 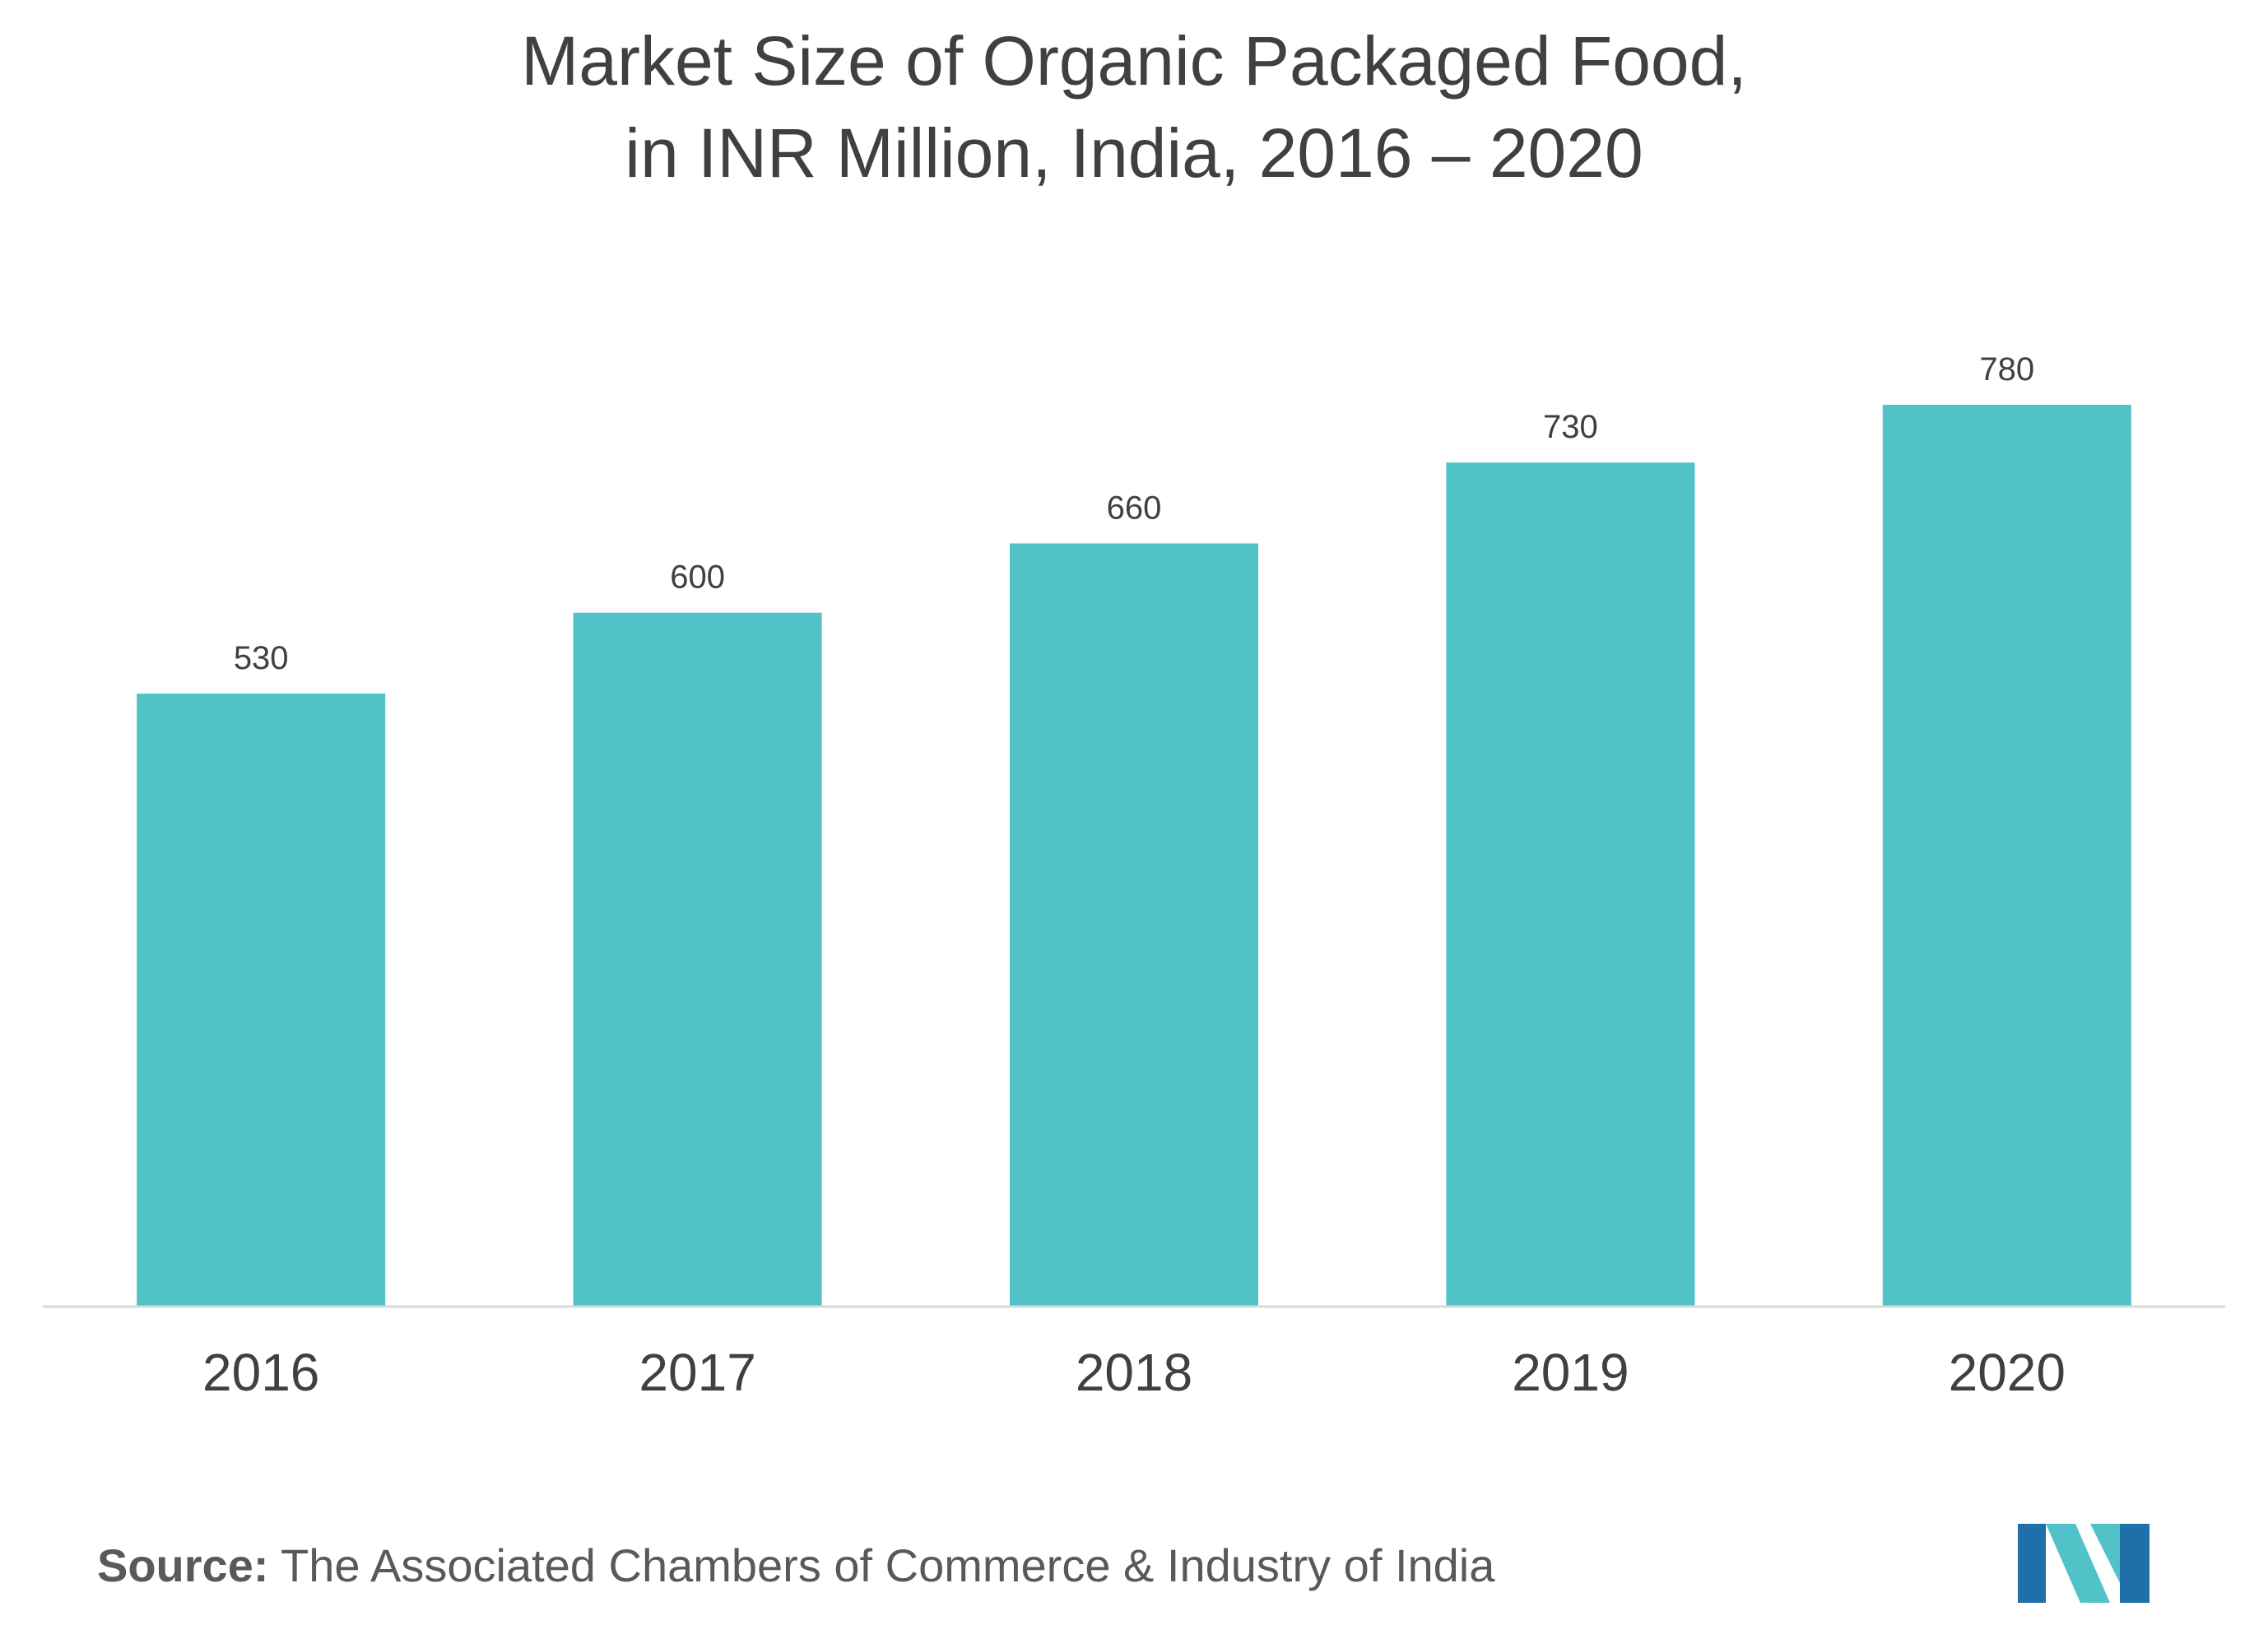 I want to click on logo-shape-left, so click(x=2032, y=1563).